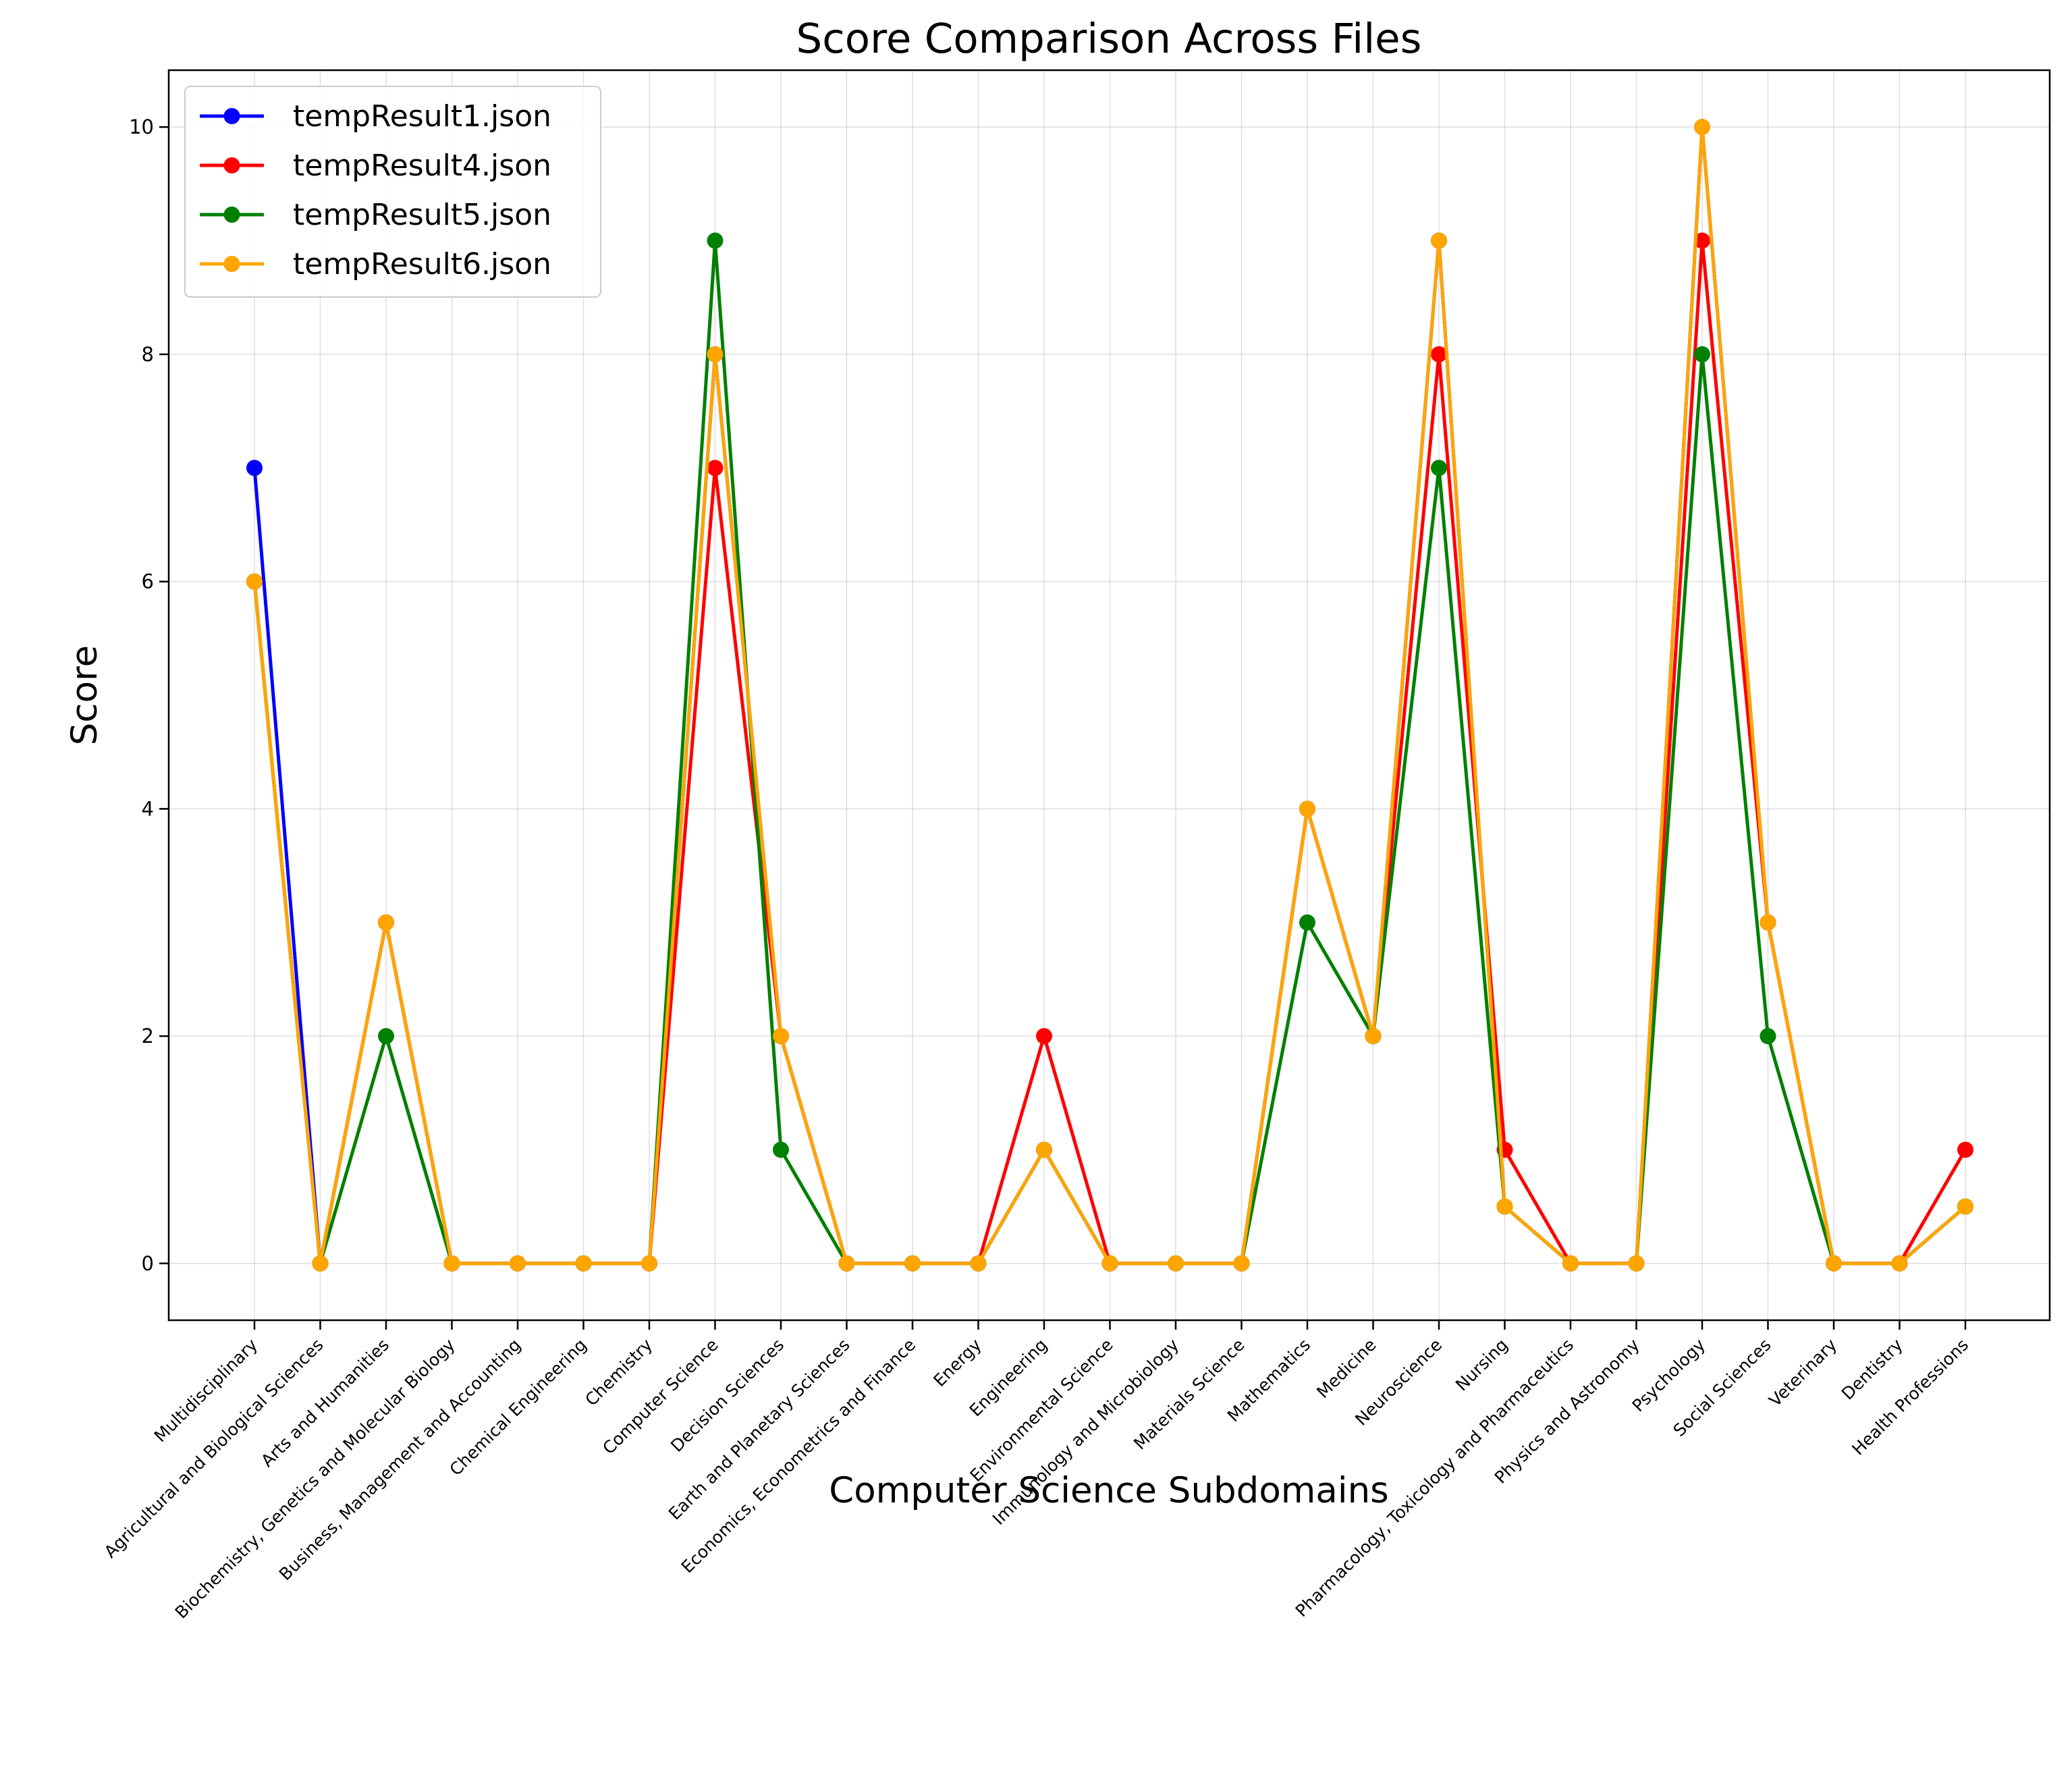 The height and width of the screenshot is (1790, 2072). I want to click on legend-box, so click(393, 192).